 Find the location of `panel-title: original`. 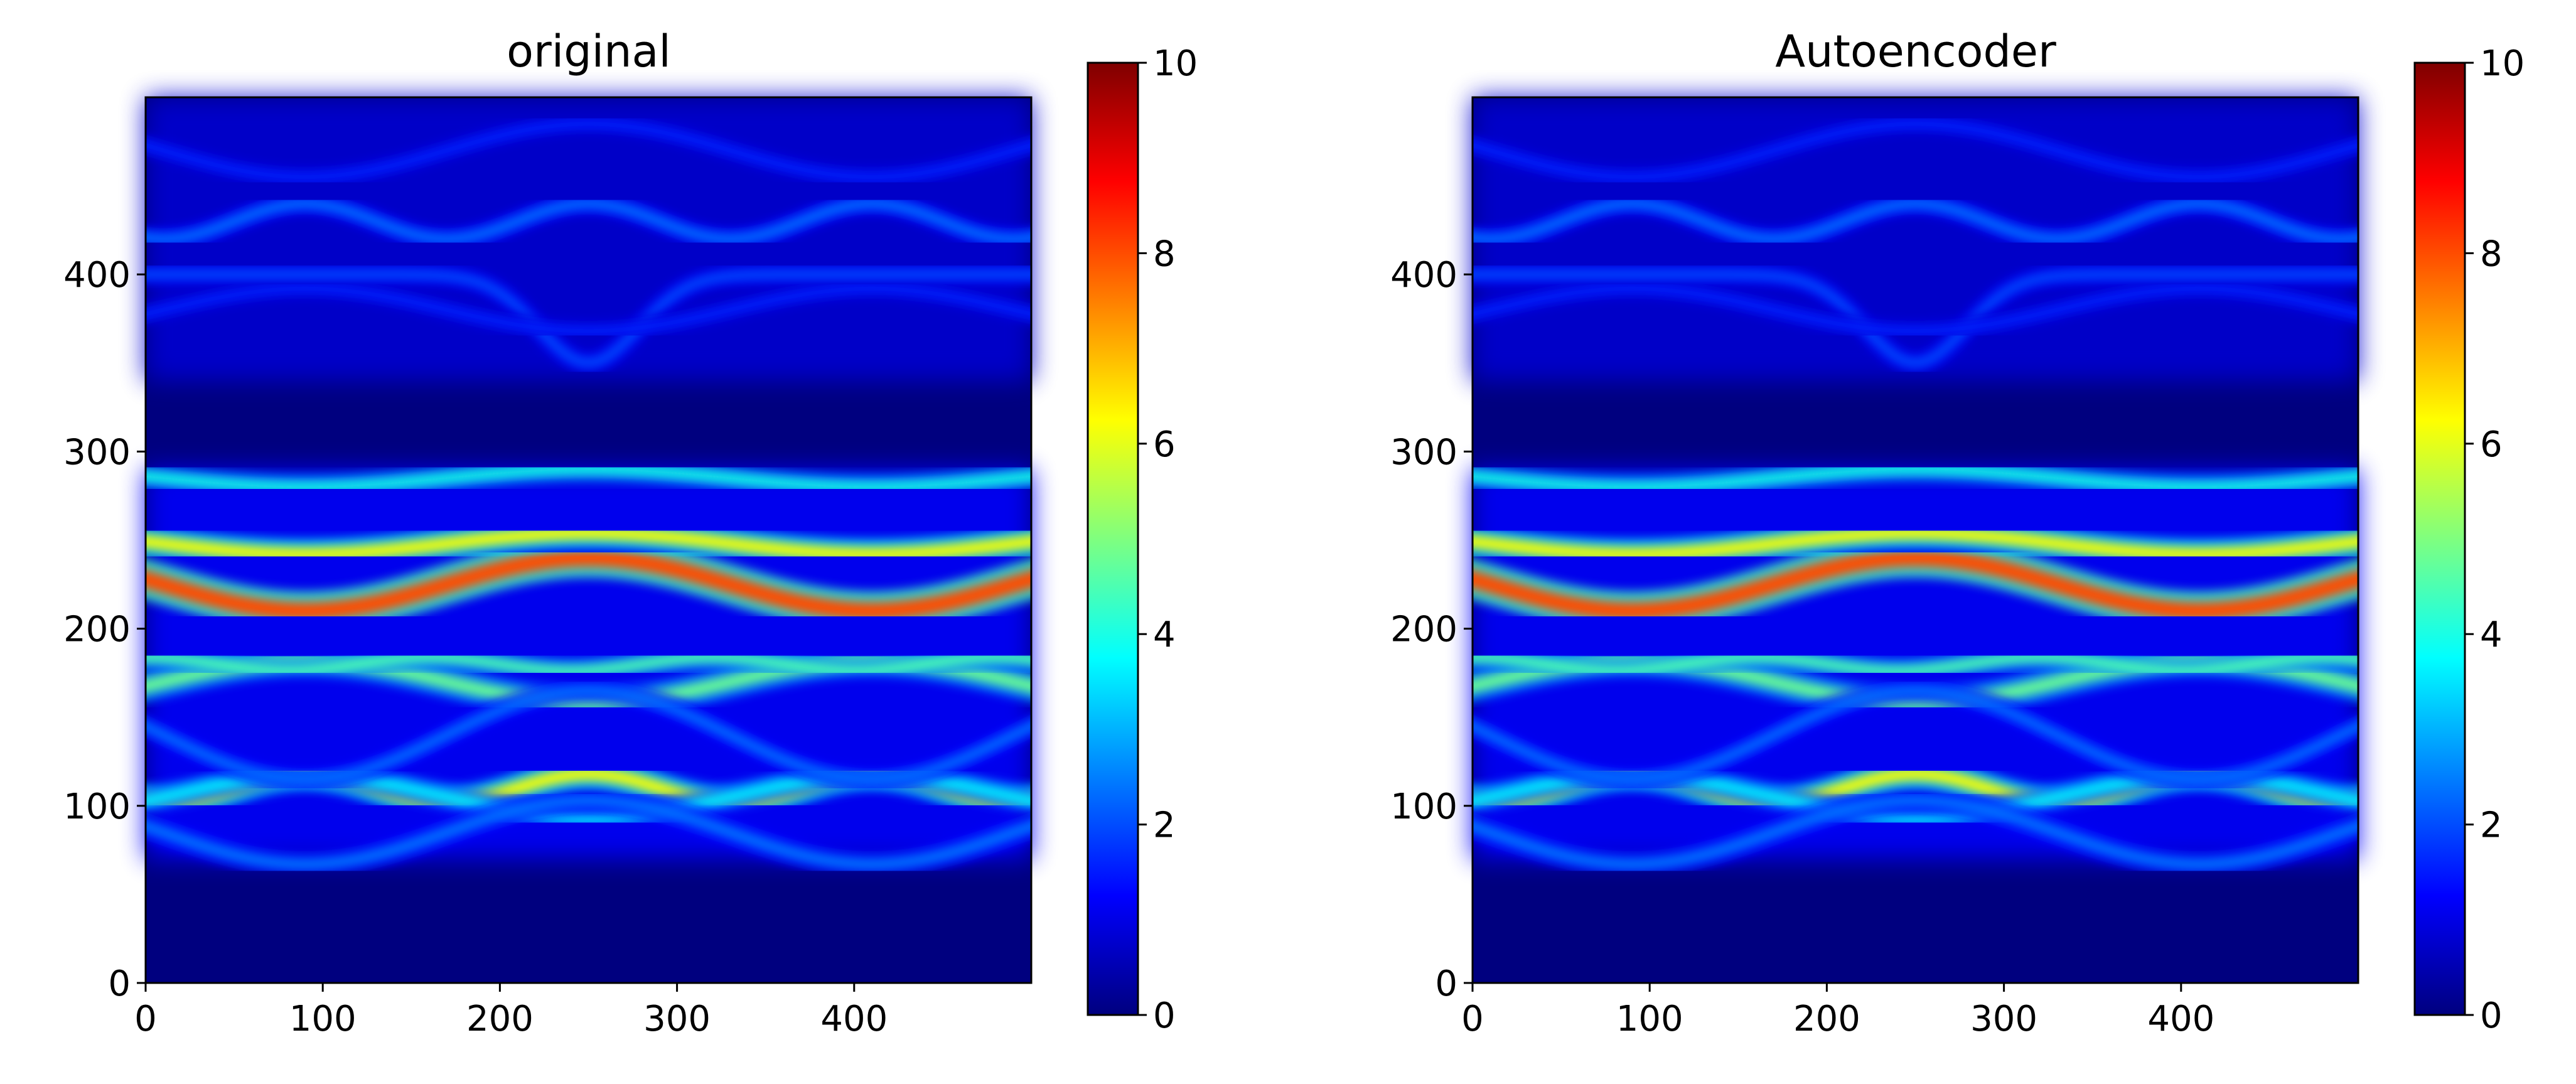

panel-title: original is located at coordinates (589, 51).